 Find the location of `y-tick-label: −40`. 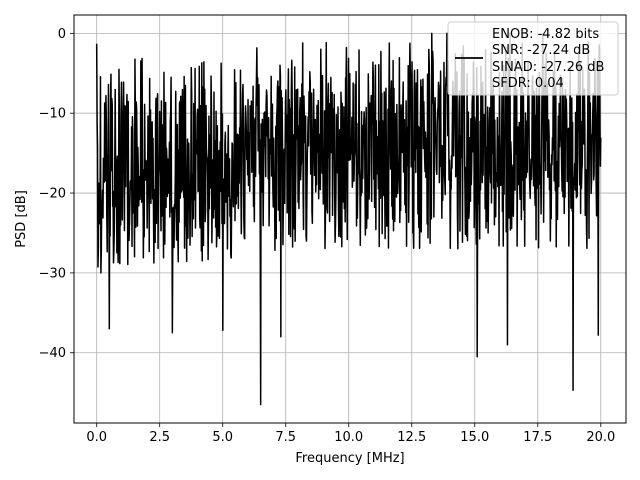

y-tick-label: −40 is located at coordinates (52, 353).